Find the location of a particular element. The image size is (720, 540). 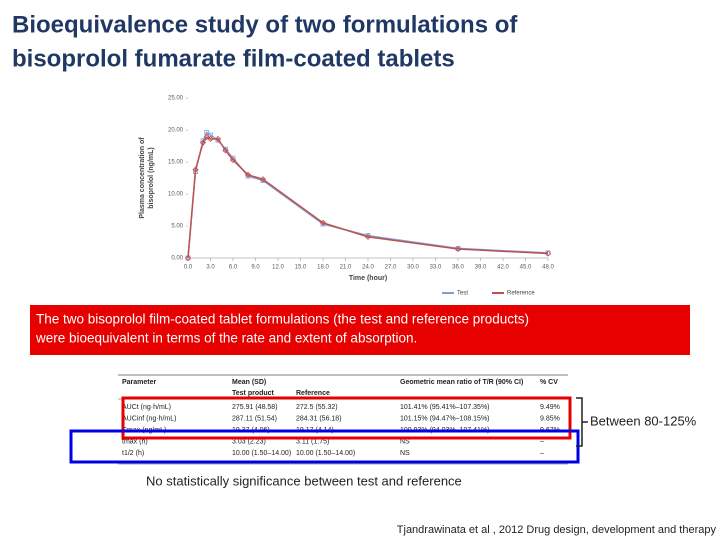

y-tick-label: 25.00 is located at coordinates (176, 99).